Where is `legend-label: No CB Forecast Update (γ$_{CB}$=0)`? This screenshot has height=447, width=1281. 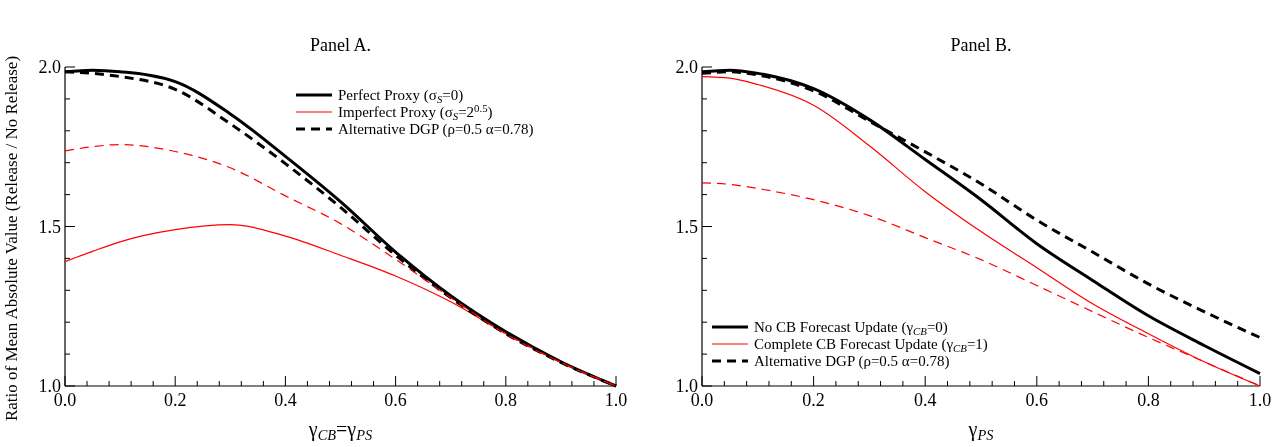
legend-label: No CB Forecast Update (γ$_{CB}$=0) is located at coordinates (851, 328).